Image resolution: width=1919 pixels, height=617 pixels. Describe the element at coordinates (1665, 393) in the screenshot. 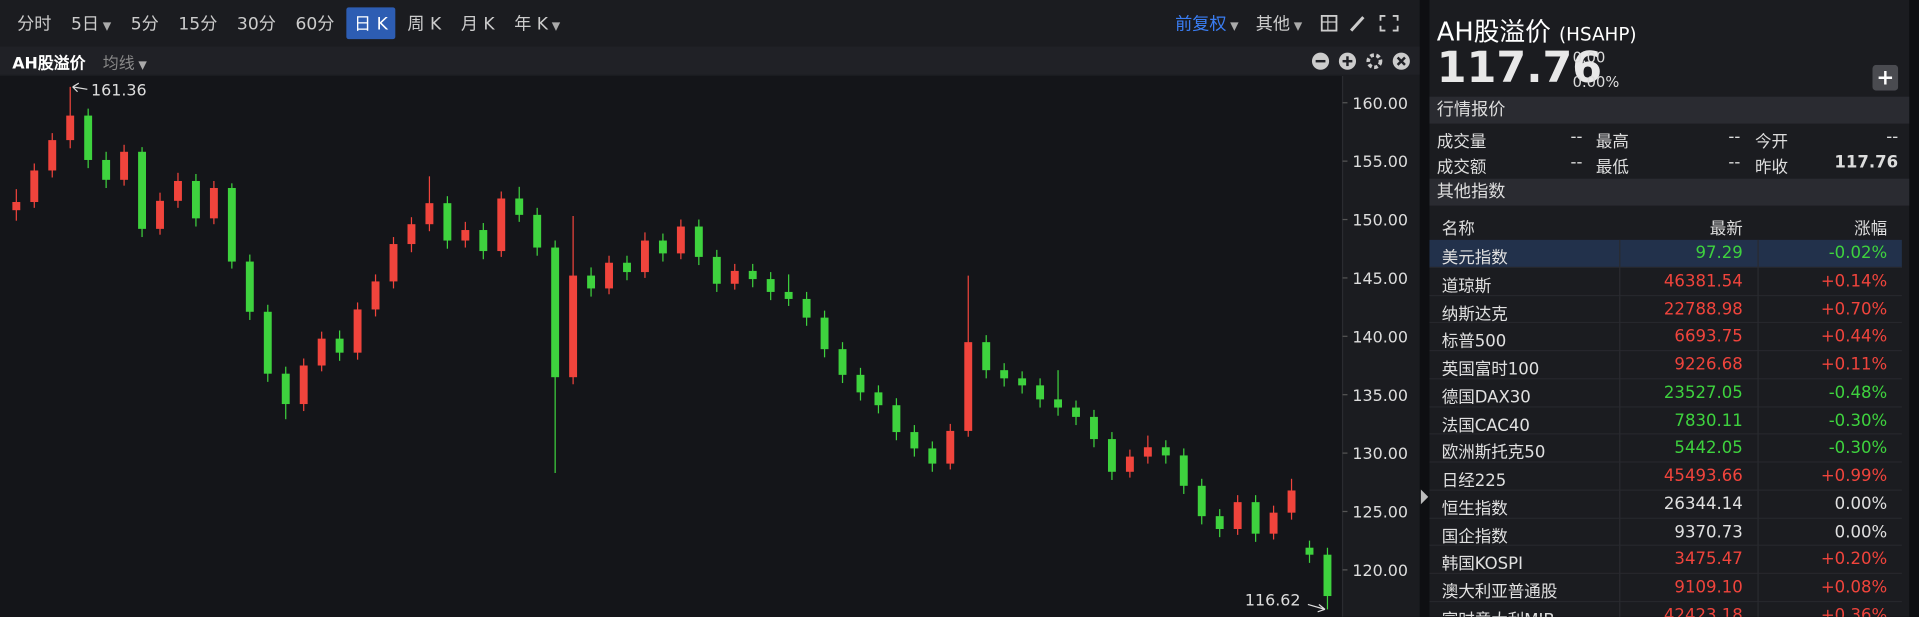

I see `index-row: 德国DAX30 23527.05 -0.48%` at that location.